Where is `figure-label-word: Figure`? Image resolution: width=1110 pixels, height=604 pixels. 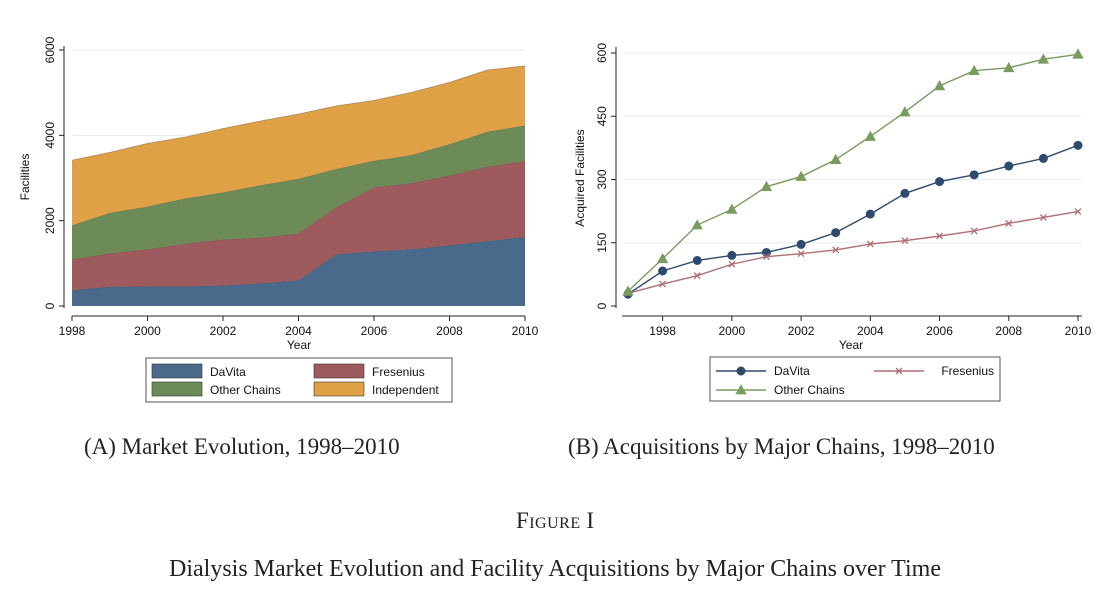
figure-label-word: Figure is located at coordinates (548, 520).